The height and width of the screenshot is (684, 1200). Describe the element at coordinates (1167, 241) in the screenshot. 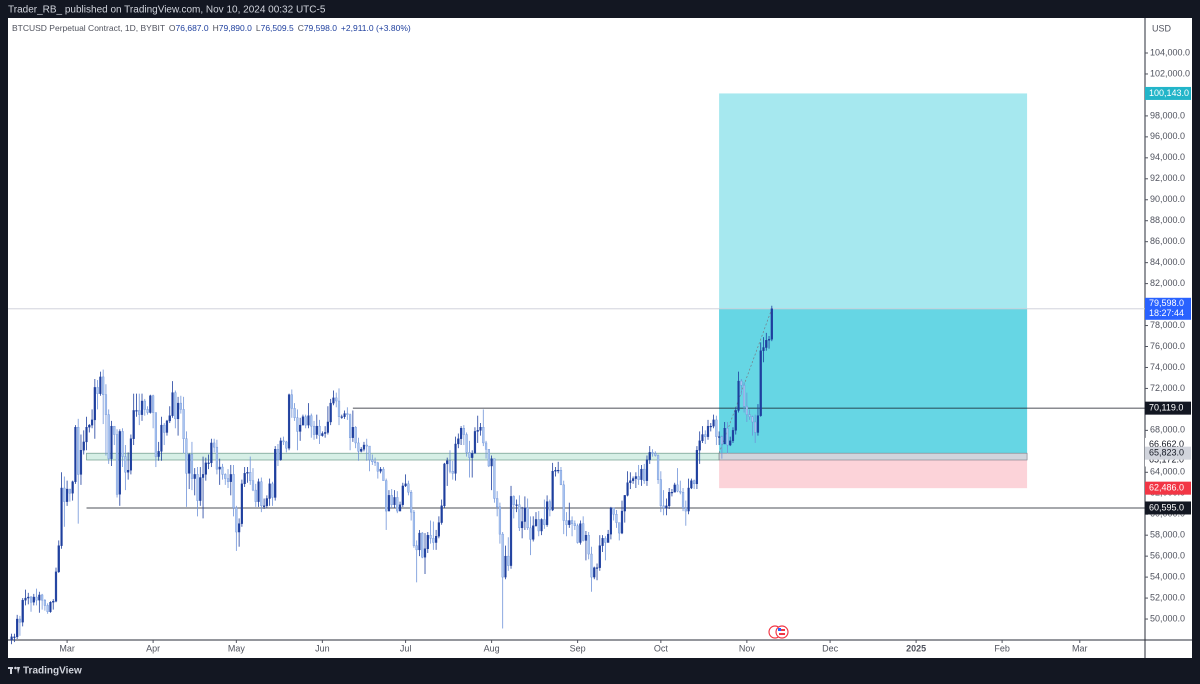

I see `y-tick-label: 86,000.0` at that location.